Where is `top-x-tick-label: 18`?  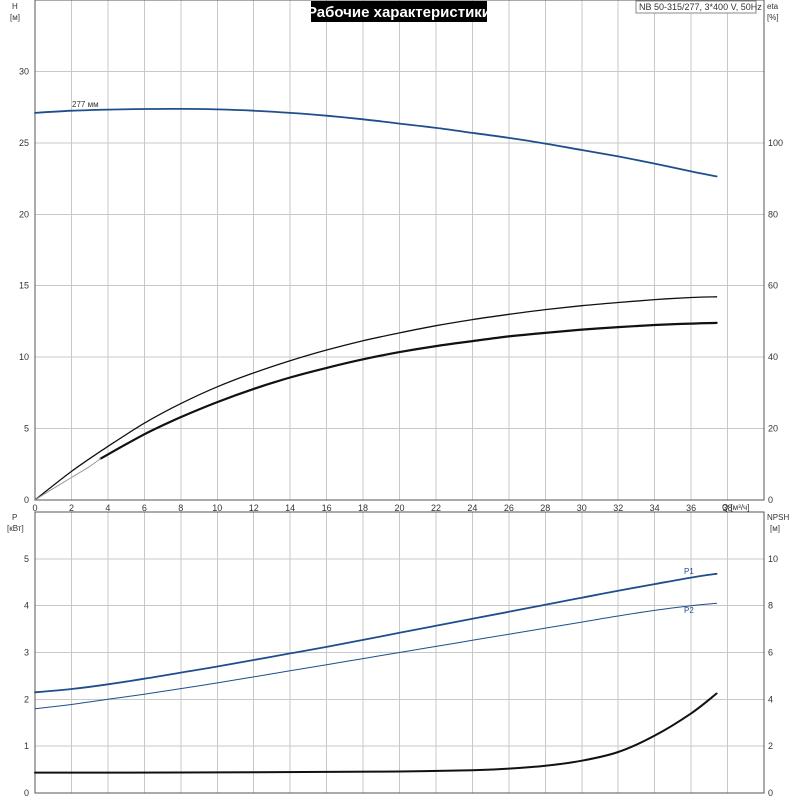 top-x-tick-label: 18 is located at coordinates (363, 508).